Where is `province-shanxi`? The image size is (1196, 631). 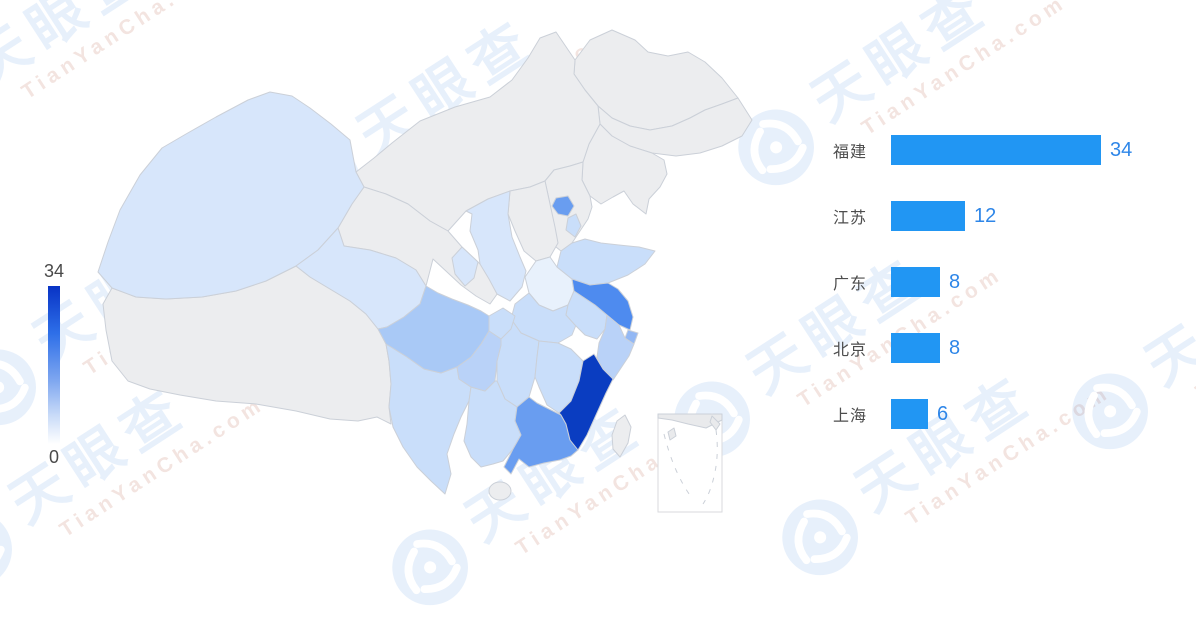 province-shanxi is located at coordinates (533, 221).